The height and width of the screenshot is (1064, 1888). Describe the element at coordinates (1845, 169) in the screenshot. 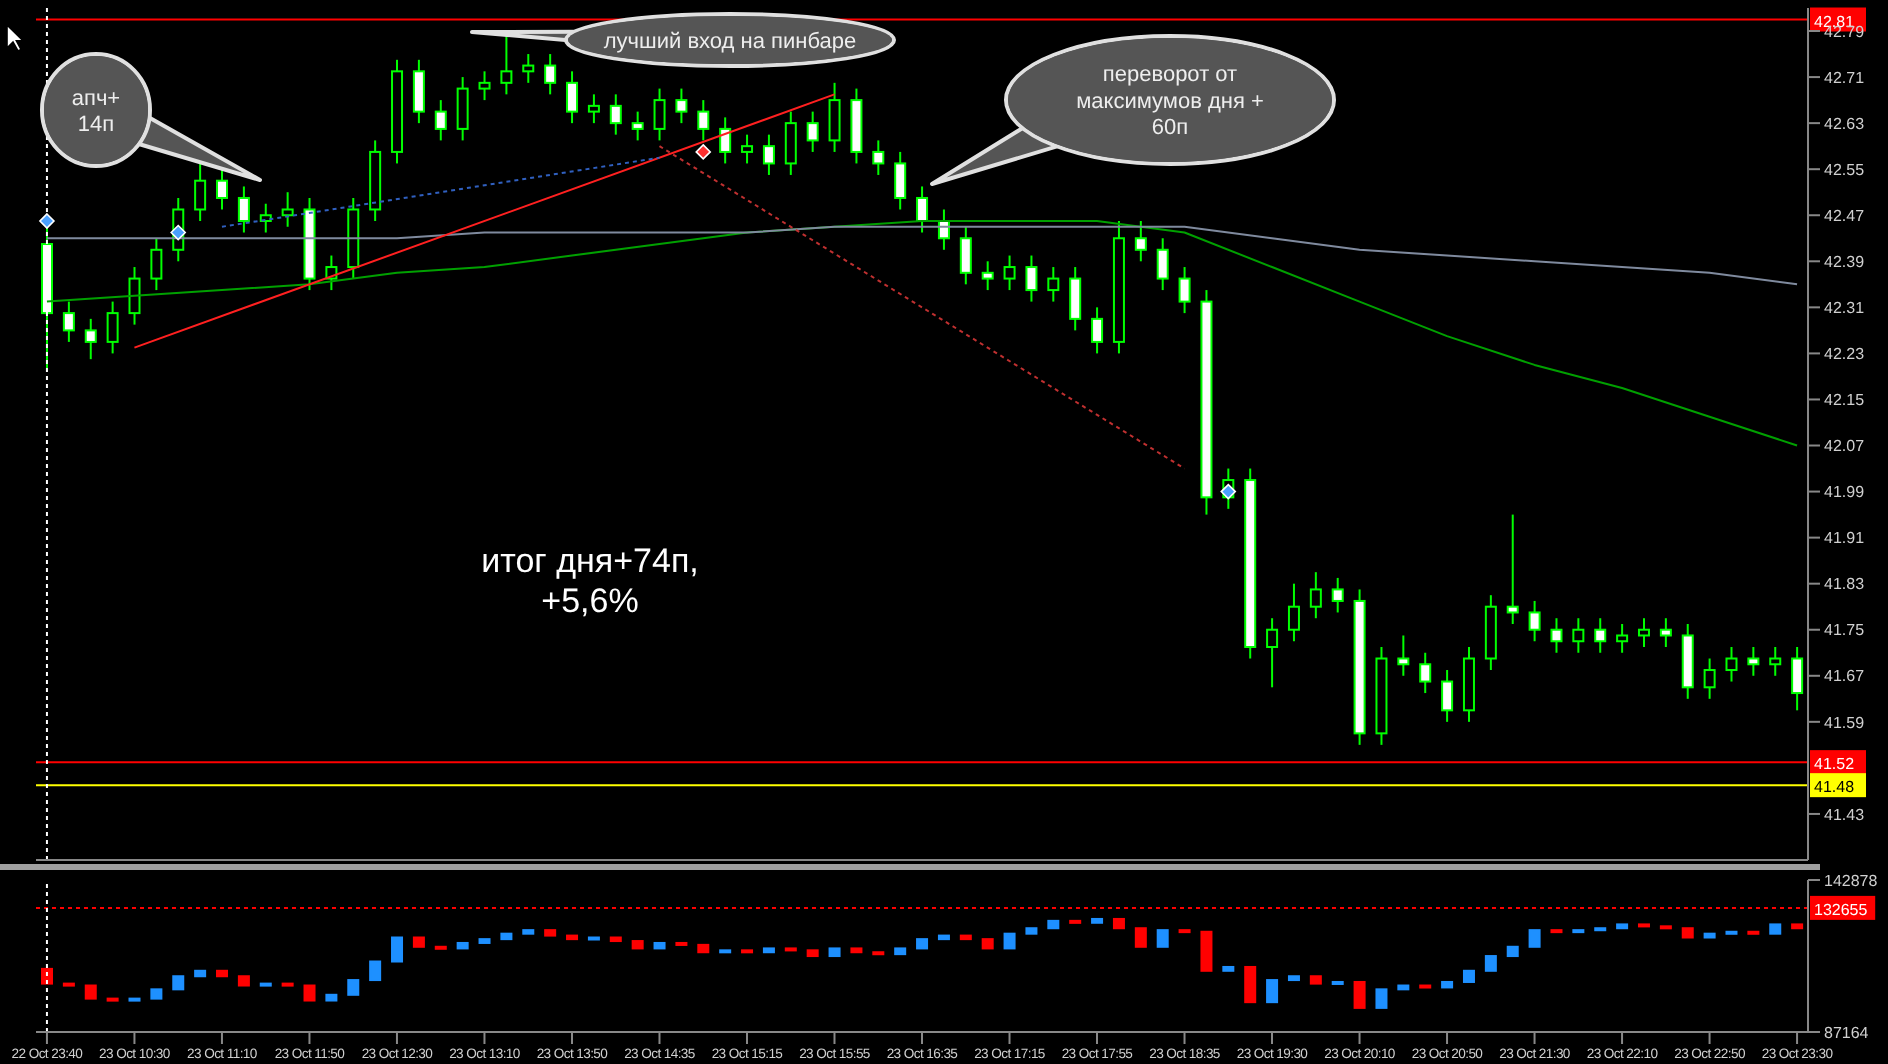

I see `y-tick-label: 42.55` at that location.